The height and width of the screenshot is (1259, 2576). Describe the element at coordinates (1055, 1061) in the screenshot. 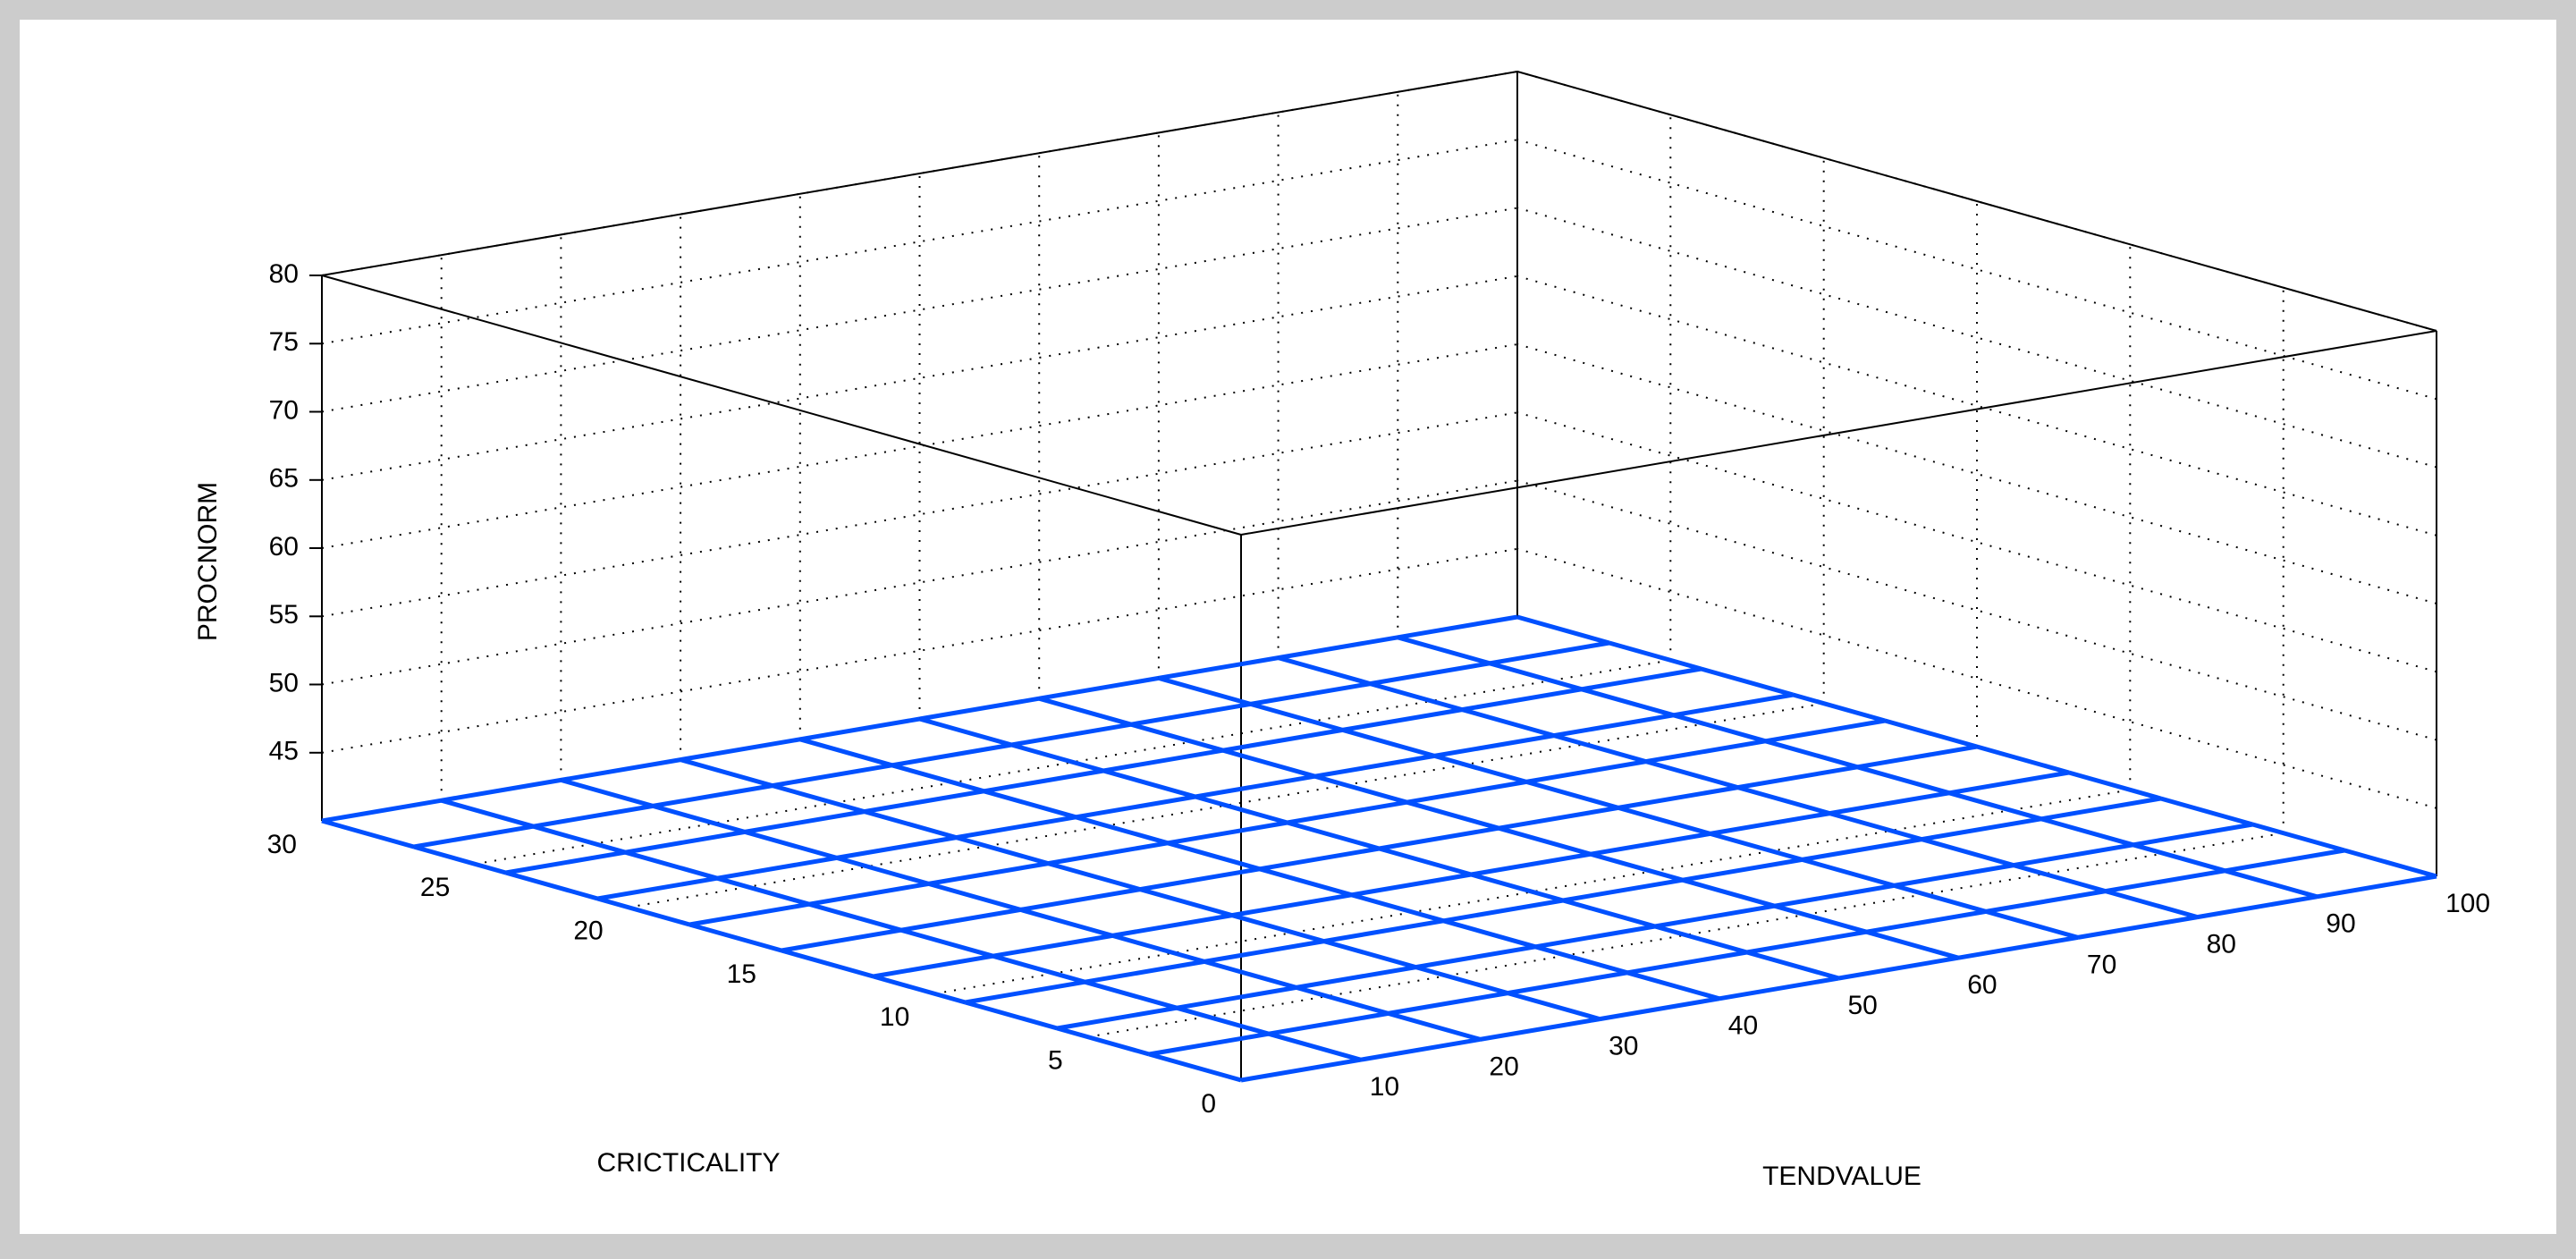

I see `y-tick-label: 5` at that location.